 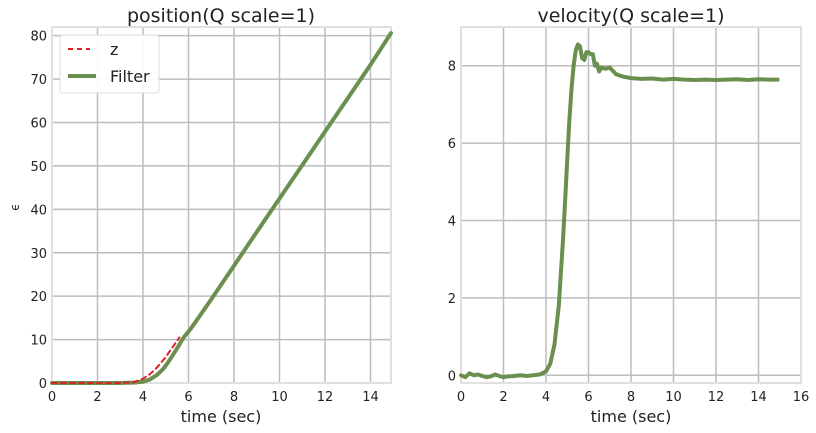 I want to click on position-y-tick-label: 10, so click(x=38, y=341).